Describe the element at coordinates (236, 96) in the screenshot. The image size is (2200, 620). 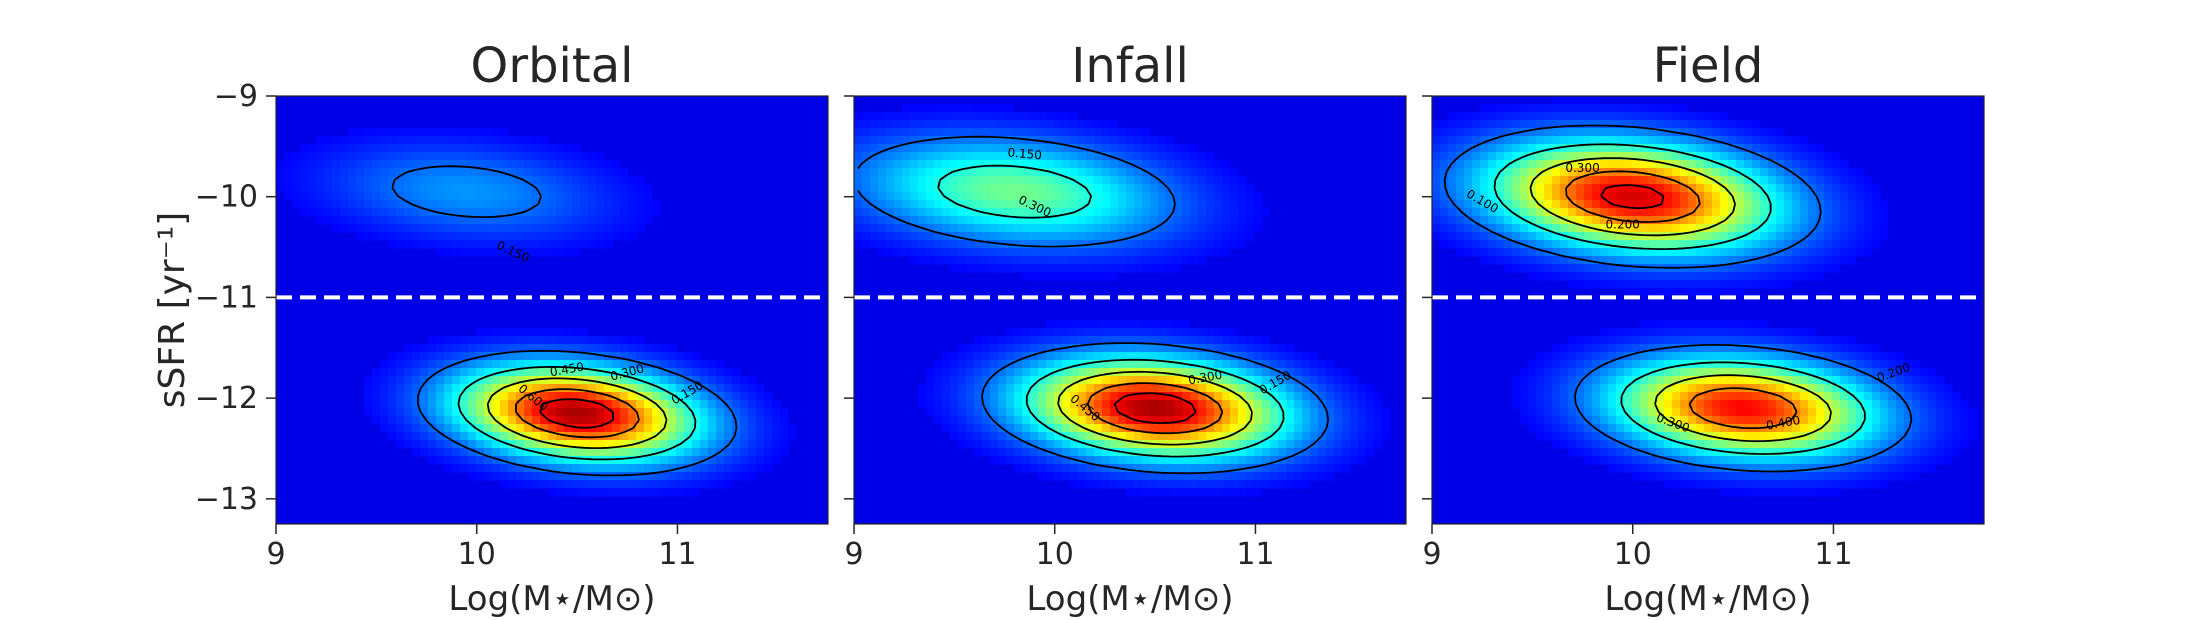
I see `y-tick-label: −9` at that location.